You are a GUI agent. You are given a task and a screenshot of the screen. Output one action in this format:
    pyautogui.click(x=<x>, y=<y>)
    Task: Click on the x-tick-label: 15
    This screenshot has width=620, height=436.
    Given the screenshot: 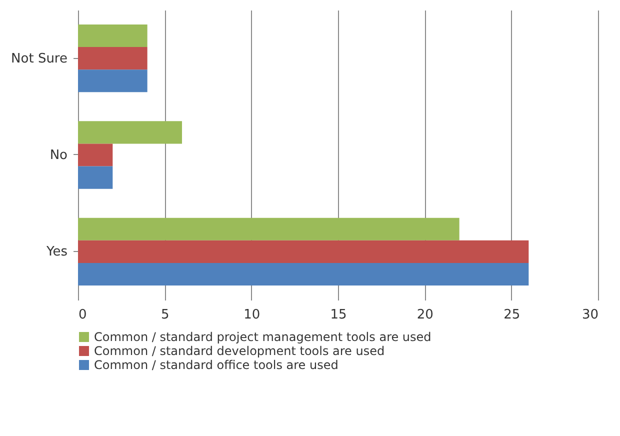 What is the action you would take?
    pyautogui.click(x=338, y=315)
    